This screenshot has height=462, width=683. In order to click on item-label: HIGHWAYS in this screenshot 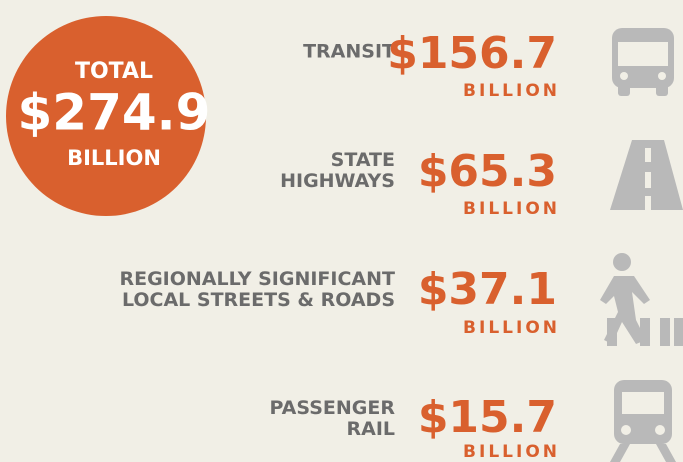, I will do `click(337, 181)`.